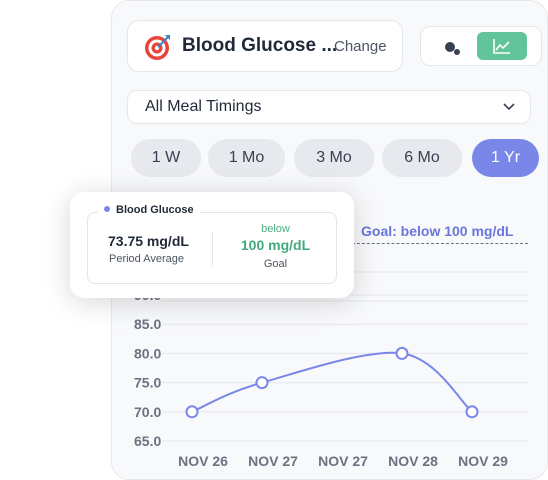 Image resolution: width=548 pixels, height=480 pixels. I want to click on y-tick-label: 85.0, so click(147, 324).